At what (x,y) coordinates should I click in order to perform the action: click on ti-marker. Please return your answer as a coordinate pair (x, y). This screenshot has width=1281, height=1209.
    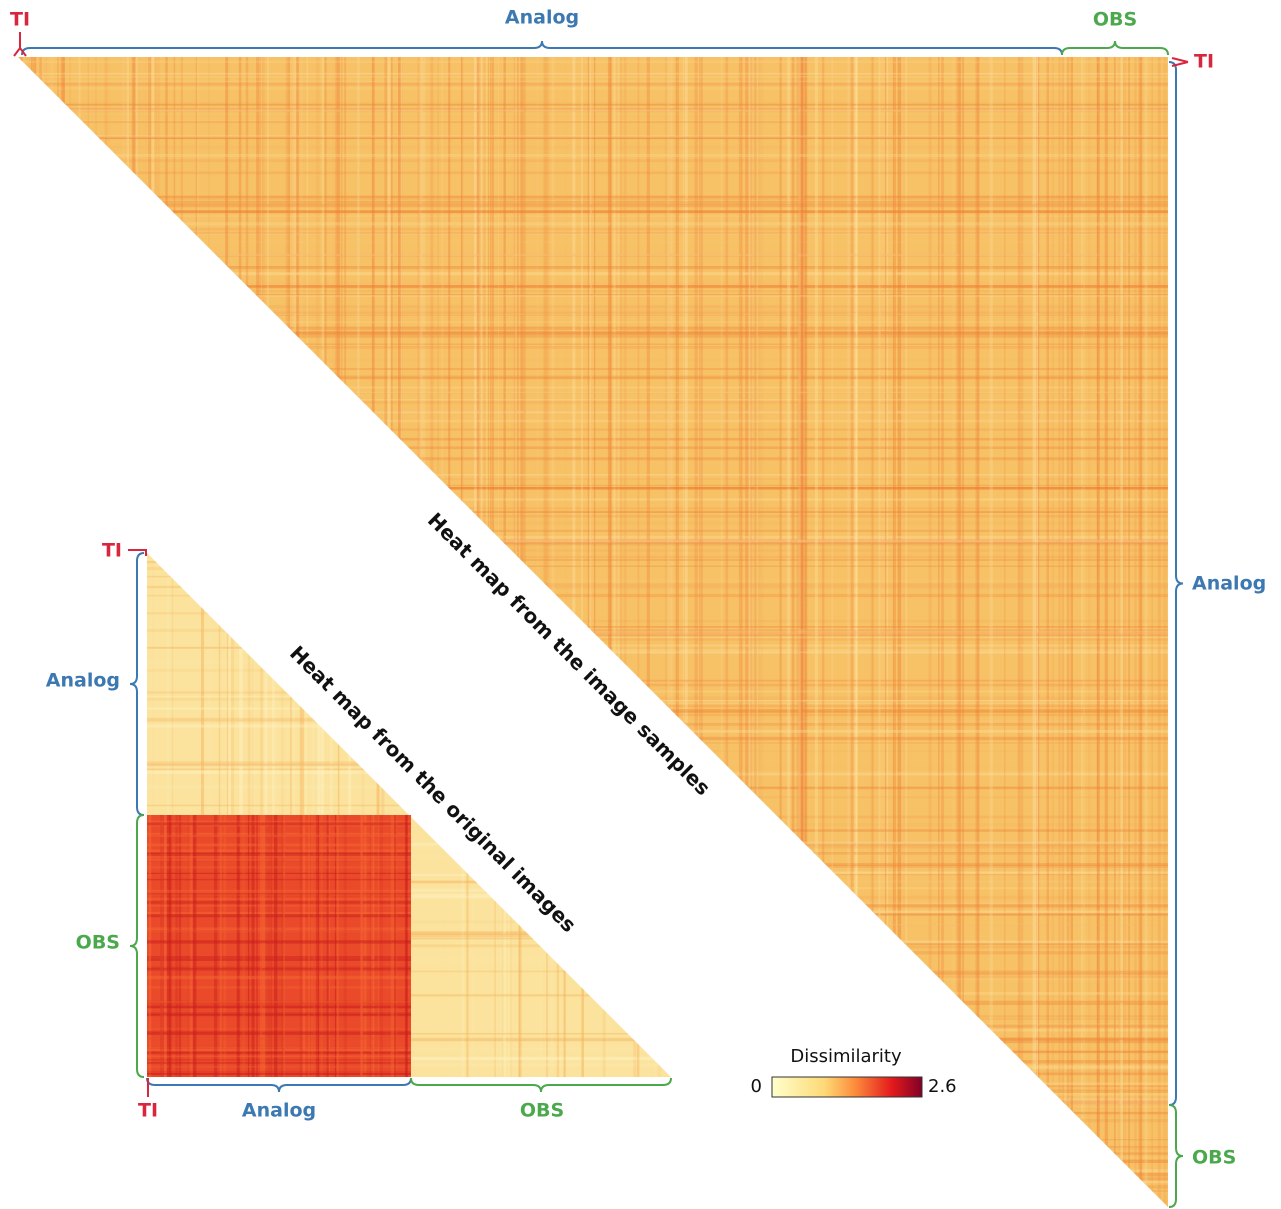
    Looking at the image, I should click on (20, 44).